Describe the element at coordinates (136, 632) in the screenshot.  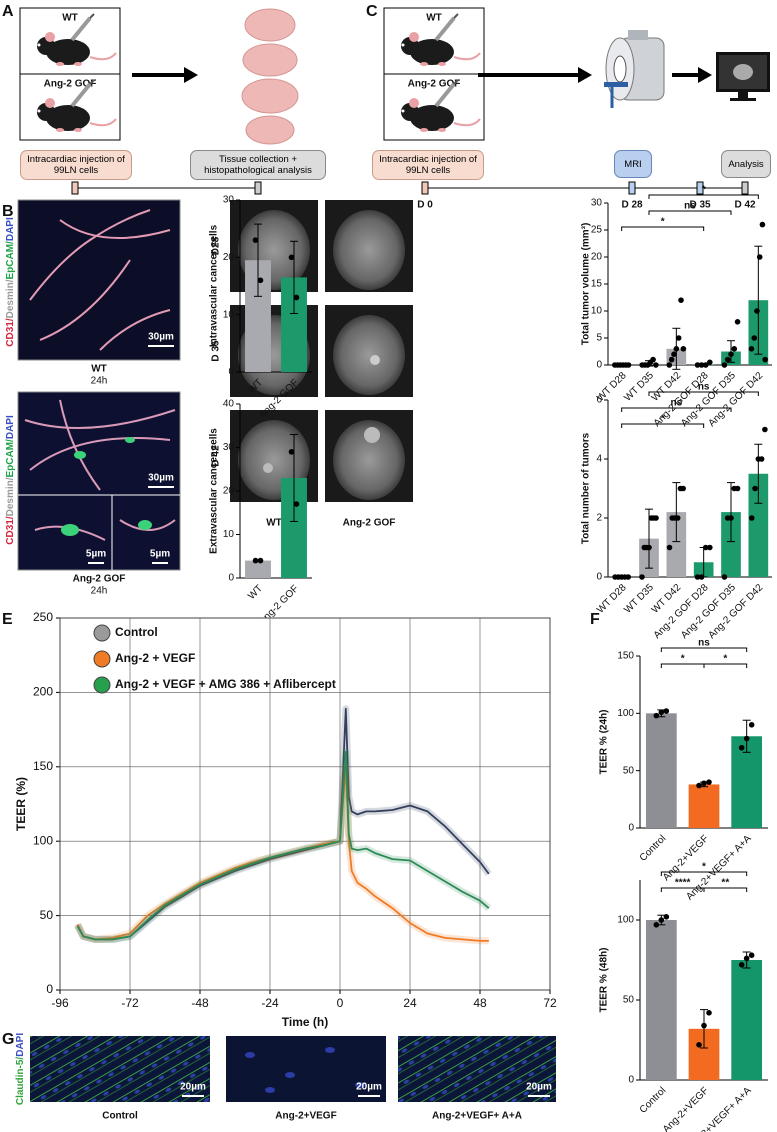
I see `legend-label: Control` at that location.